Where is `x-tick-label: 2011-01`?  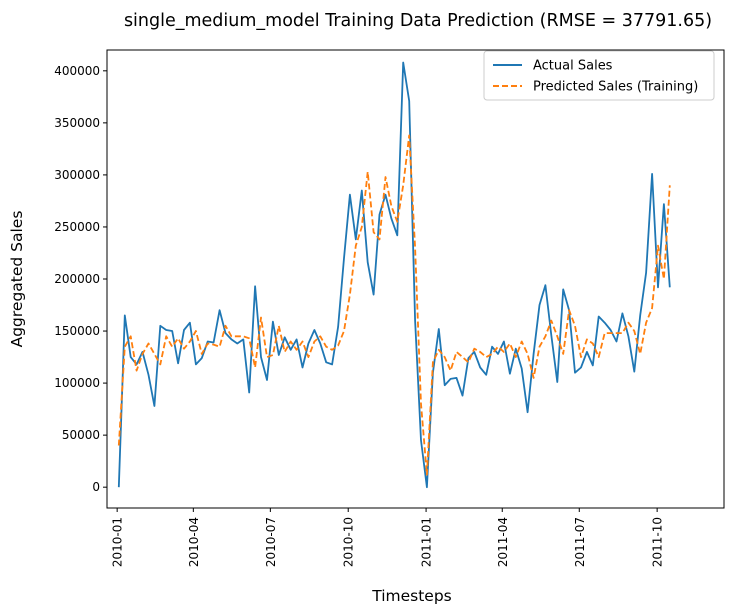 x-tick-label: 2011-01 is located at coordinates (427, 542).